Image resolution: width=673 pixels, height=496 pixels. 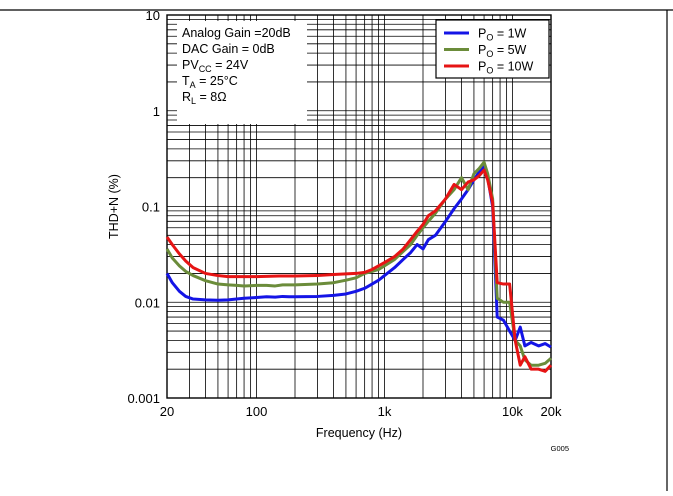 I want to click on figure-code: G005, so click(x=560, y=448).